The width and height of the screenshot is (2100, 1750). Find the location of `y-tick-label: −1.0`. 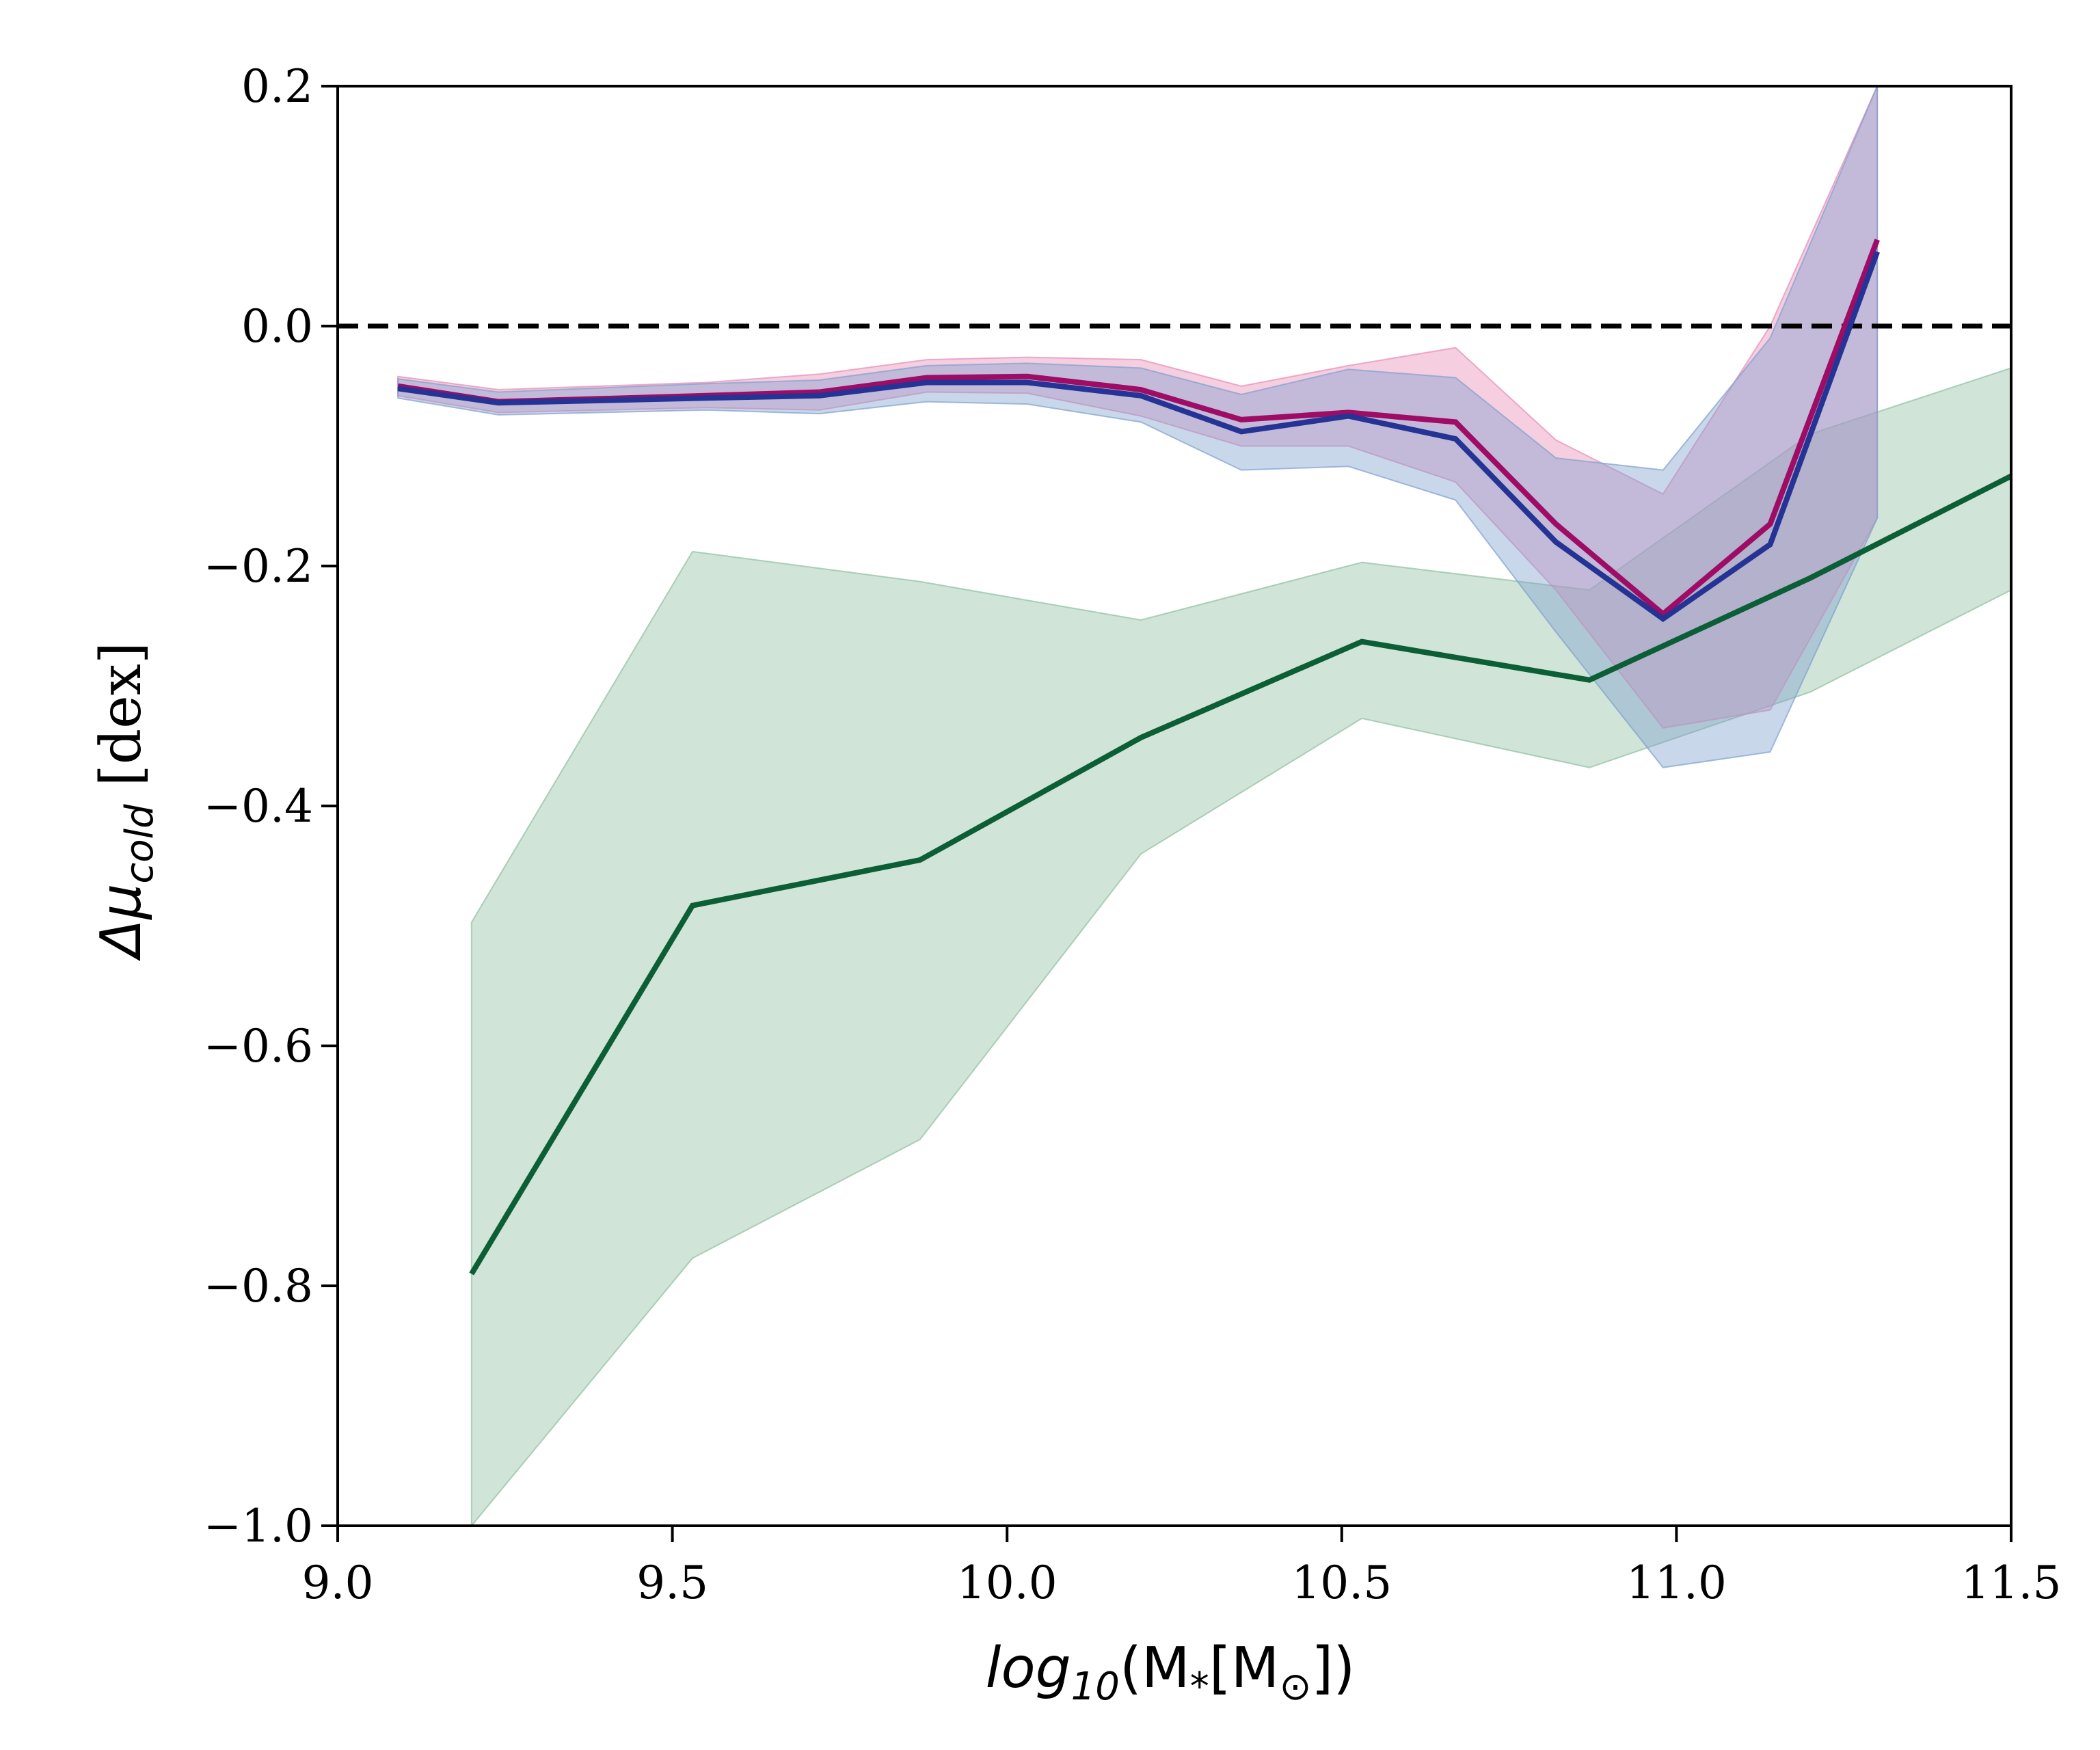

y-tick-label: −1.0 is located at coordinates (258, 1526).